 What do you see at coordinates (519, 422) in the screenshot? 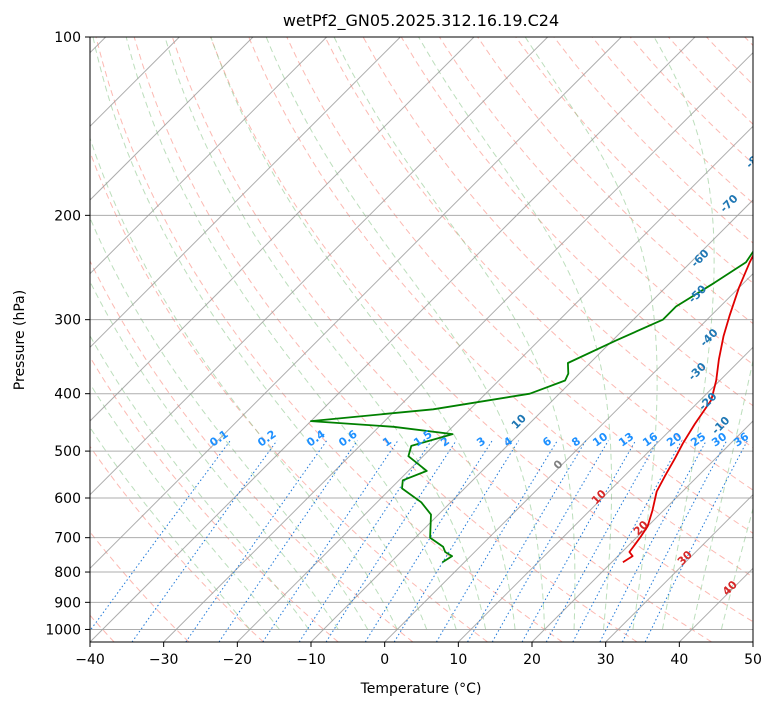
I see `dry-adiabat-label: 10` at bounding box center [519, 422].